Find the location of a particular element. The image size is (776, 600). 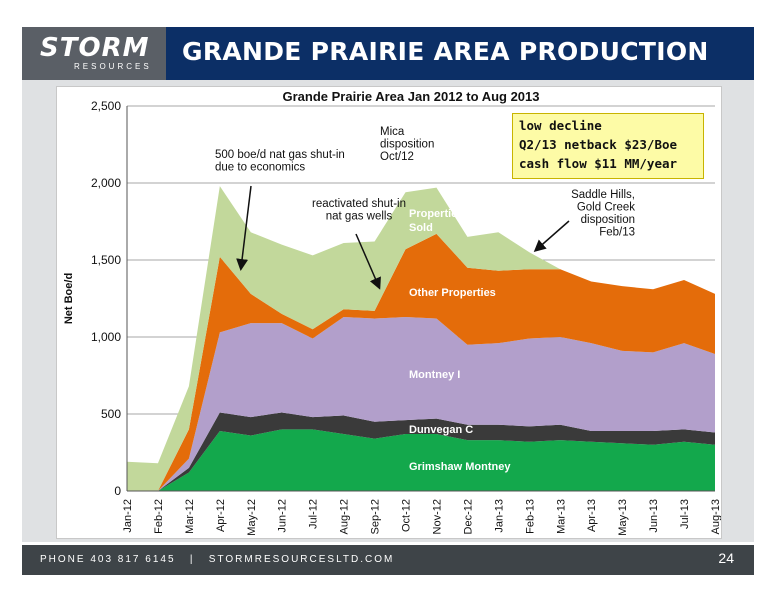

x-tick-label: Jul-12 is located at coordinates (314, 514).